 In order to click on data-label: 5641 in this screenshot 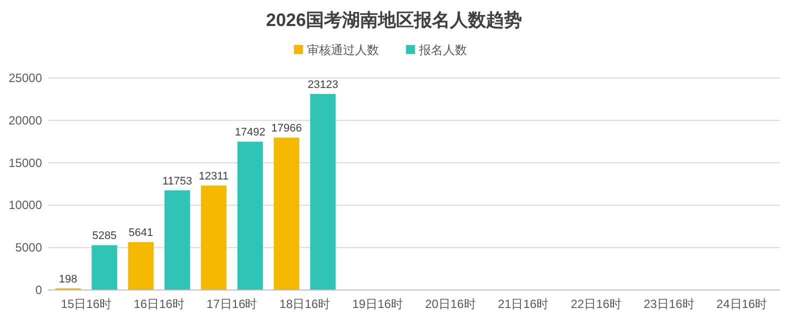, I will do `click(141, 233)`.